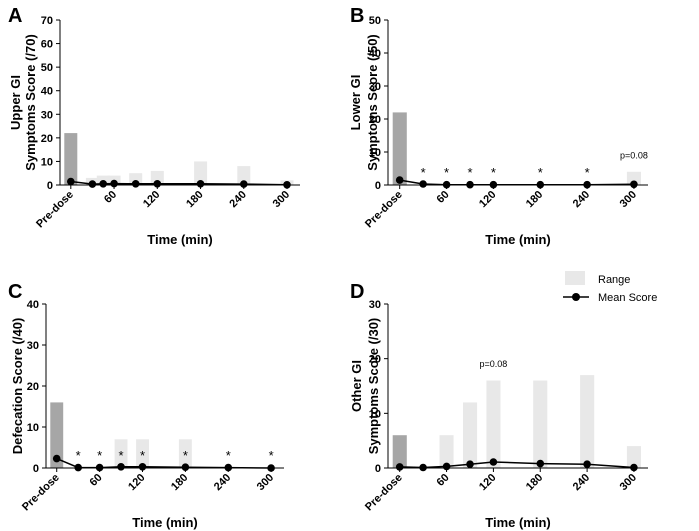  What do you see at coordinates (15, 16) in the screenshot?
I see `panel-letter: A` at bounding box center [15, 16].